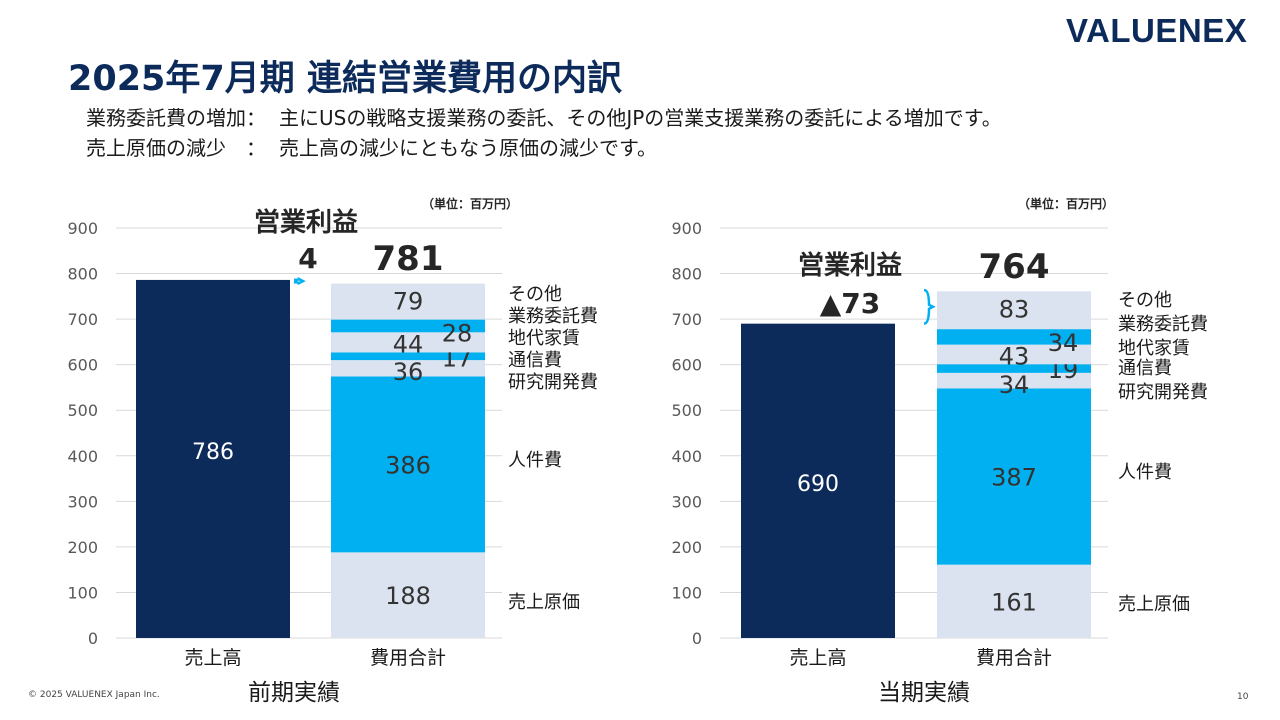 The width and height of the screenshot is (1280, 720). What do you see at coordinates (640, 118) in the screenshot?
I see `note-text: 主にUSの戦略支援業務の委託、その他JPの営業支援業務の委託による増加です。` at bounding box center [640, 118].